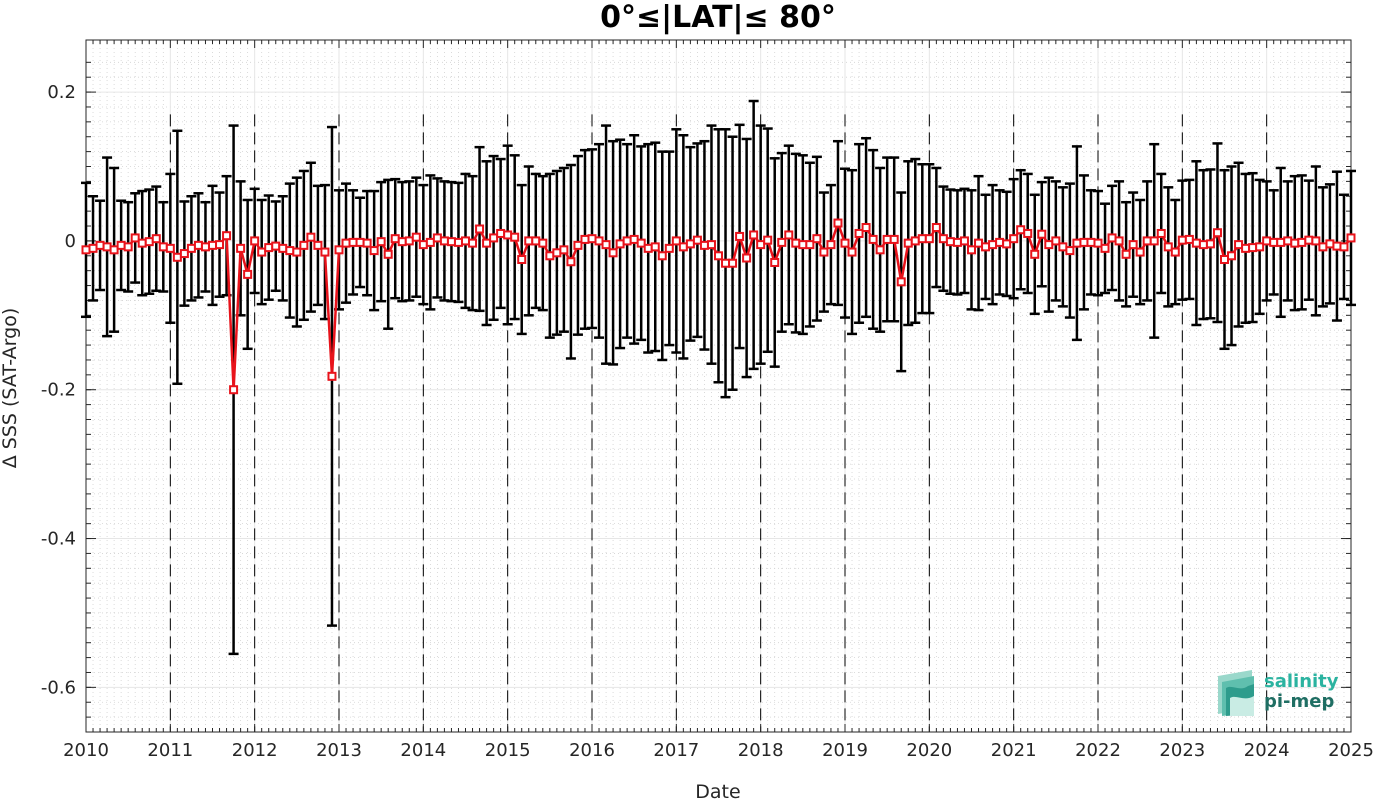  I want to click on x-tick-label: 2023, so click(1182, 750).